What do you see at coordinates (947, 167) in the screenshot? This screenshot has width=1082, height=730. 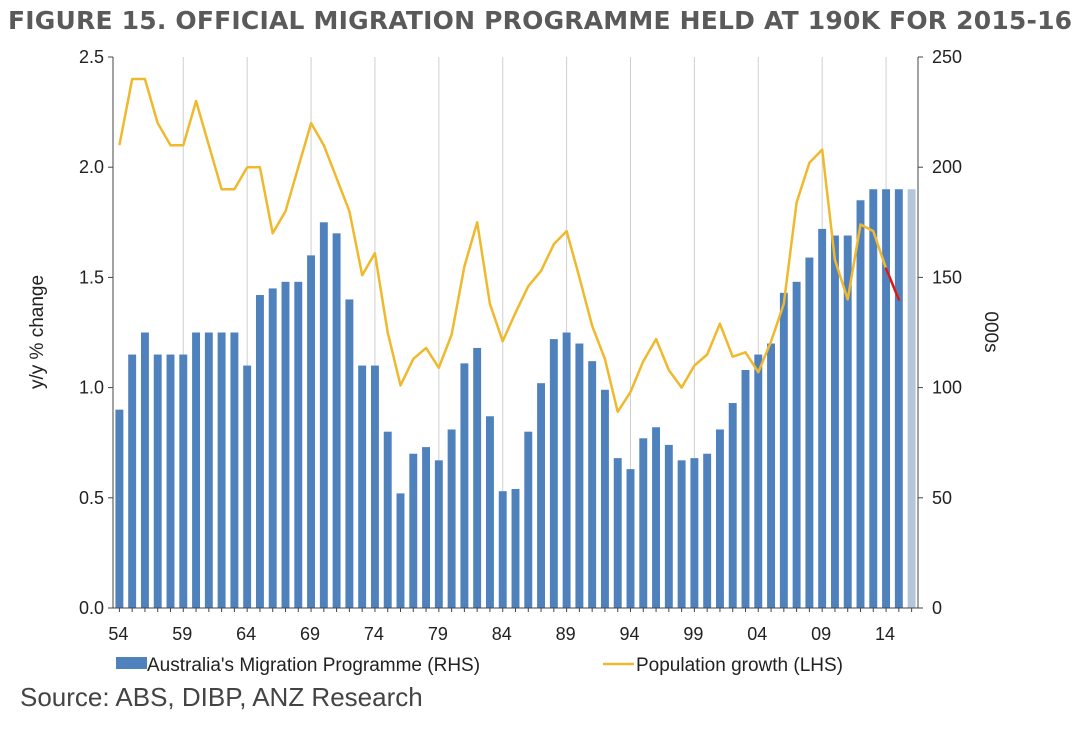 I see `right-tick-label: 200` at bounding box center [947, 167].